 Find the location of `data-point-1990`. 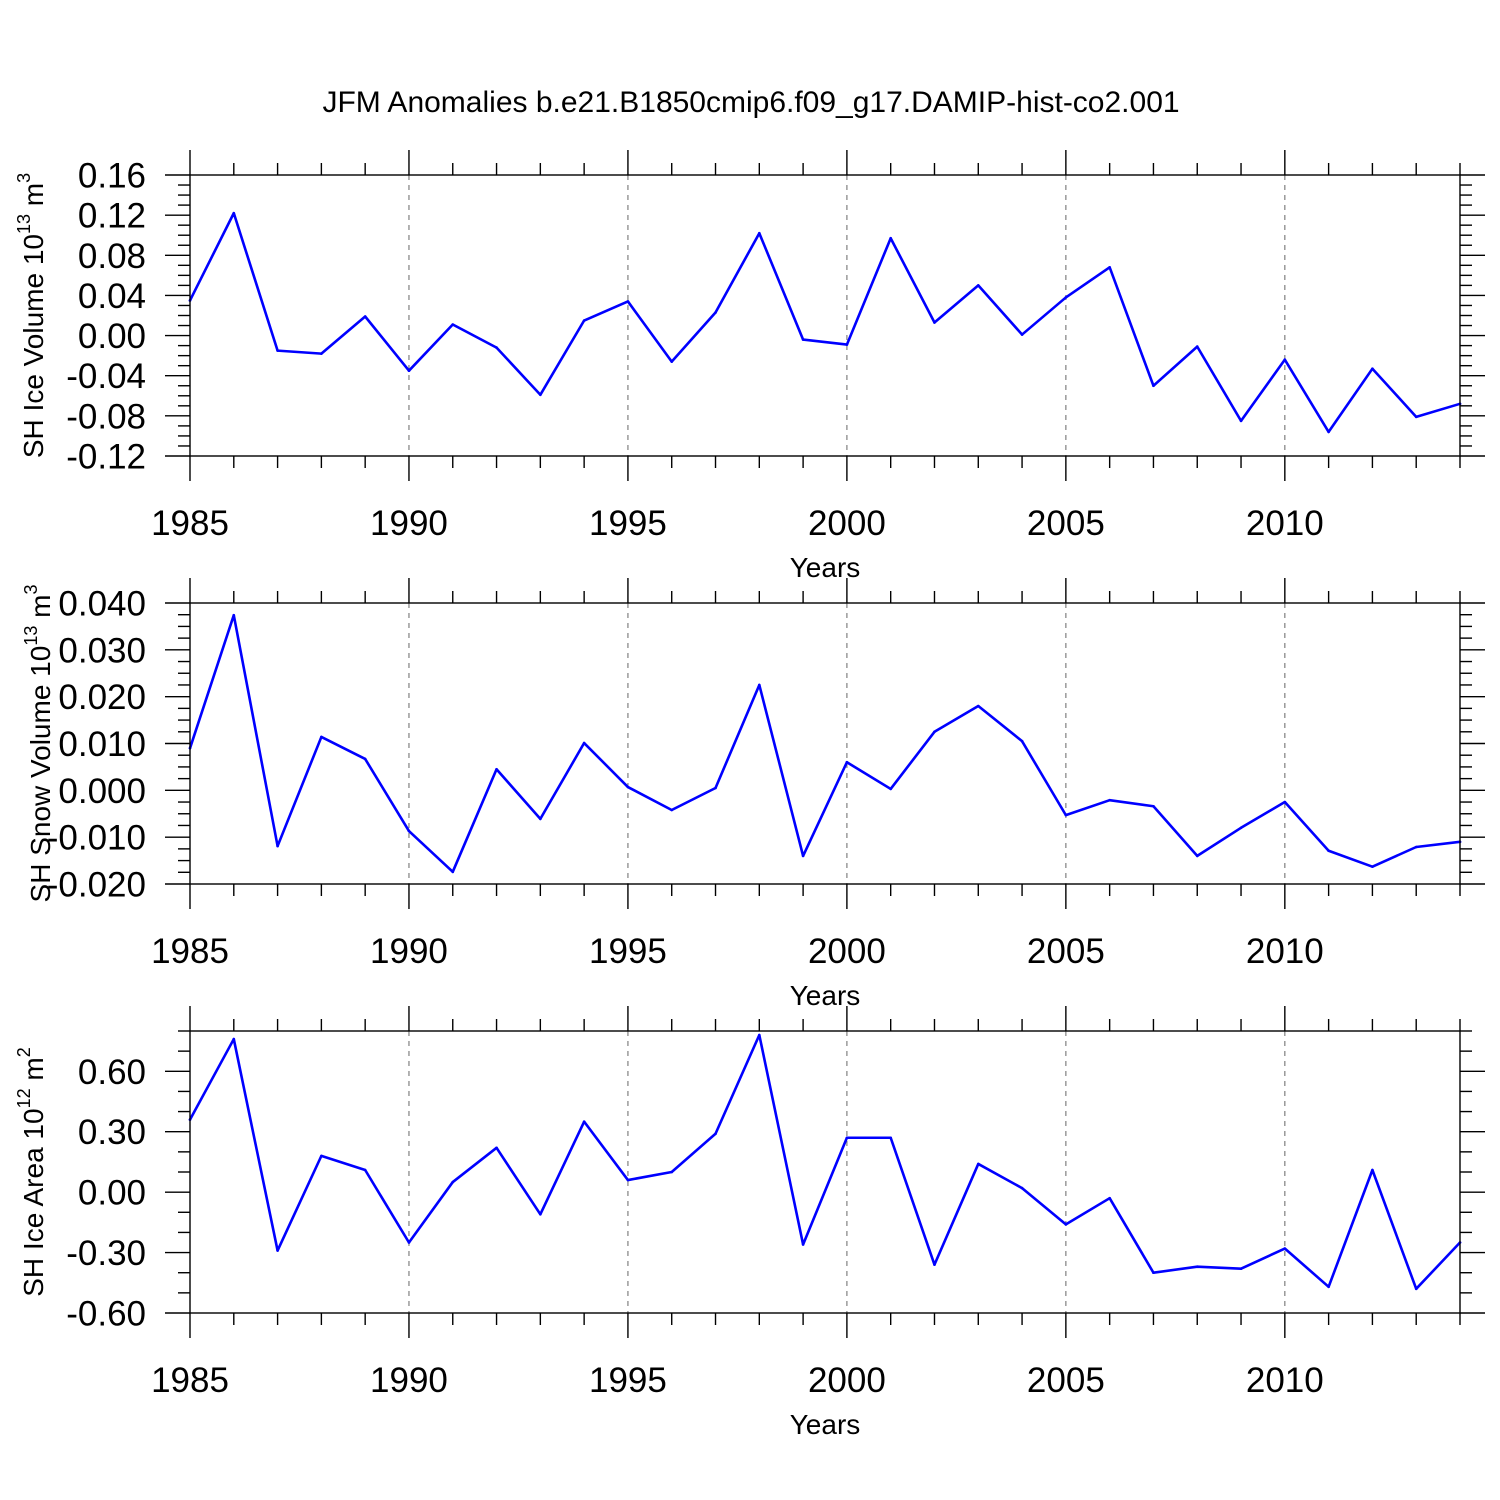

data-point-1990 is located at coordinates (409, 831).